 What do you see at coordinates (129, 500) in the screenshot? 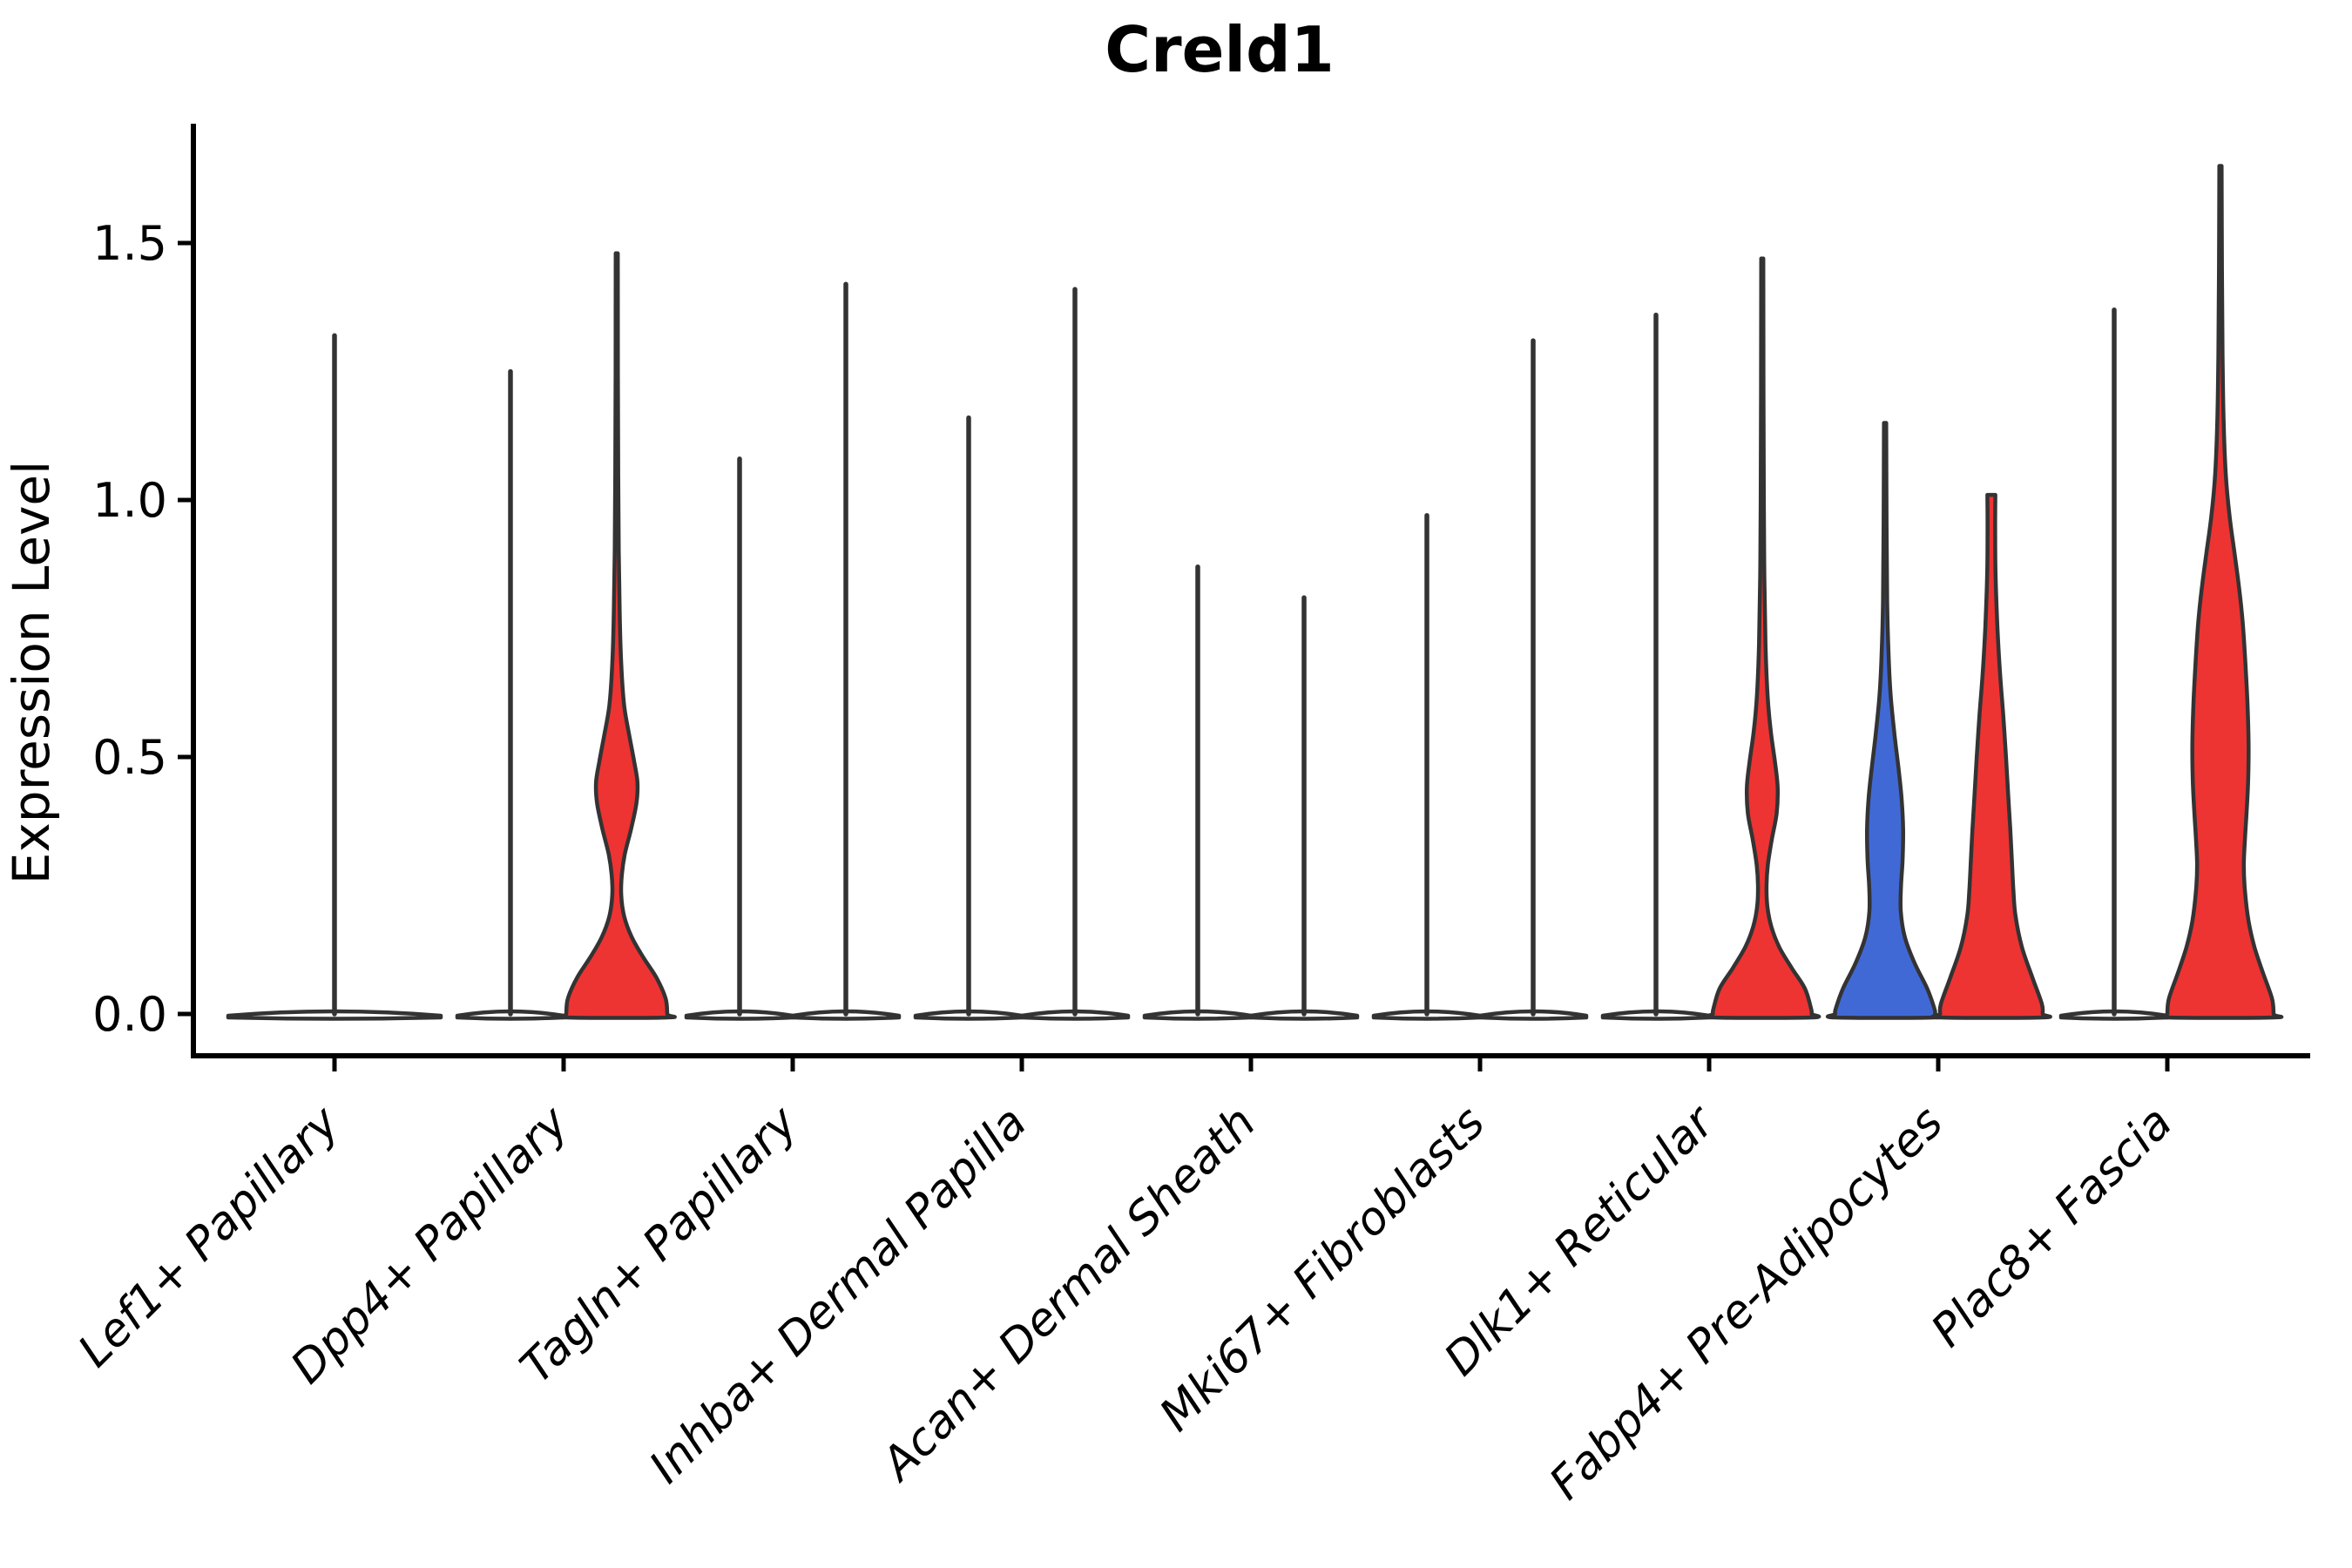
I see `y-tick-label: 1.0` at bounding box center [129, 500].